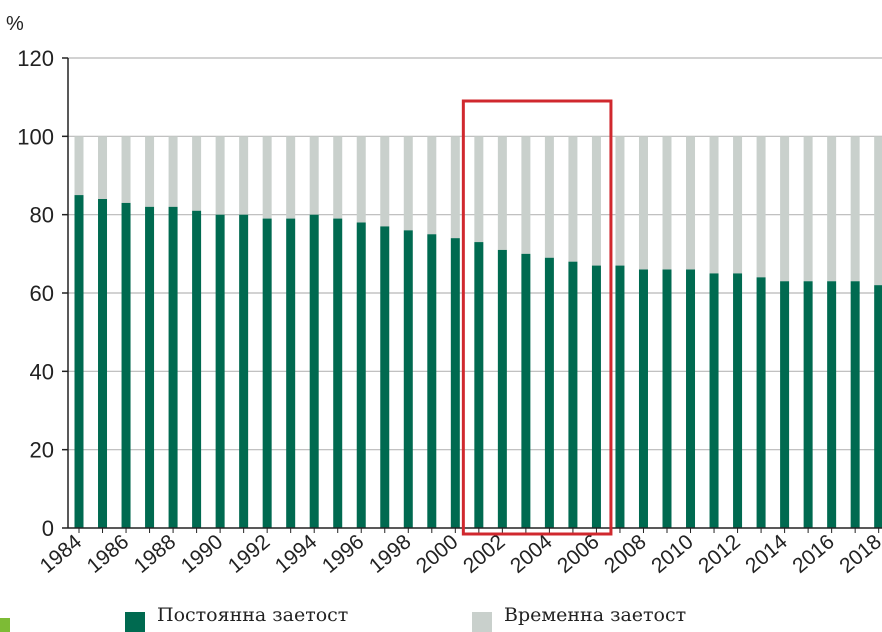 The height and width of the screenshot is (632, 882). What do you see at coordinates (202, 554) in the screenshot?
I see `x-tick-label-1990: 1990` at bounding box center [202, 554].